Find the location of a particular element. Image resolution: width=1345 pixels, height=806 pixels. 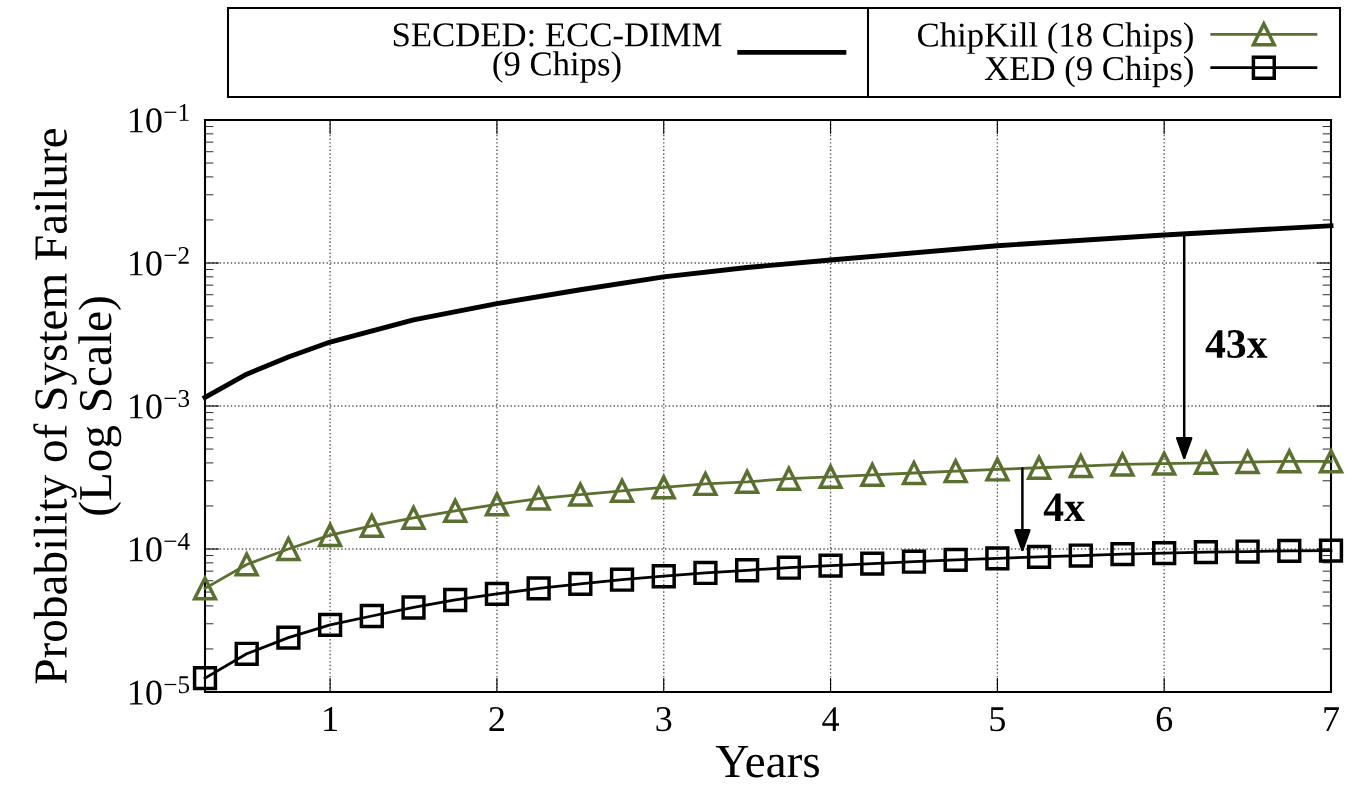

y-tick-label: 10$^{−5}$ is located at coordinates (160, 690).